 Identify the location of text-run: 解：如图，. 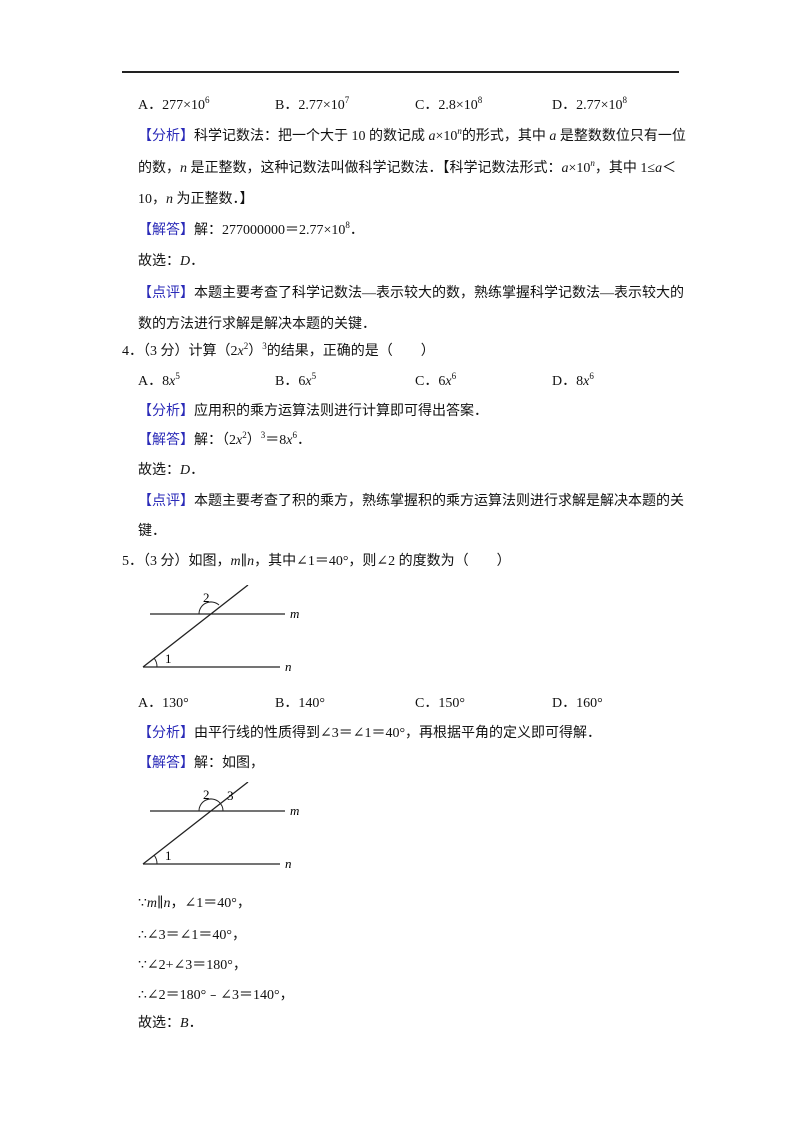
(229, 763).